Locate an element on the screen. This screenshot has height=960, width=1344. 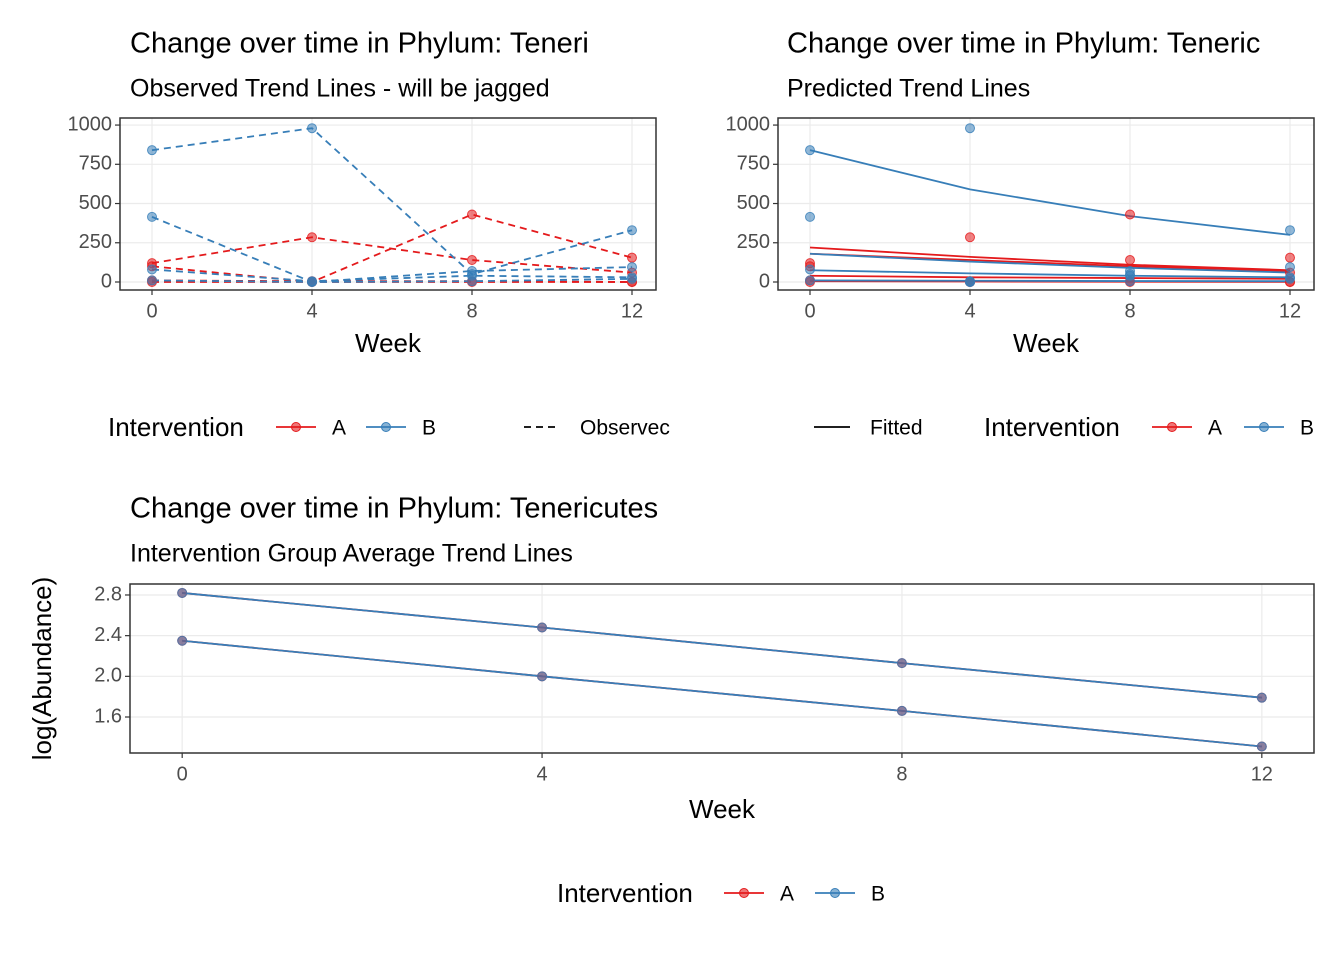
chart-title: Change over time in Phylum: Teneri is located at coordinates (359, 44).